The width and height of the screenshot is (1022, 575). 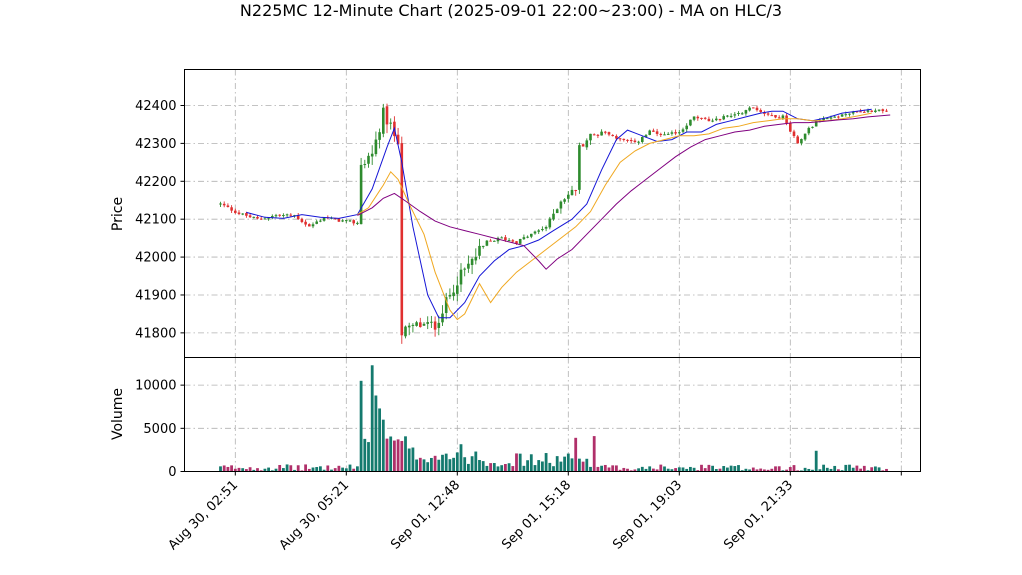 I want to click on price-tick-label: 41800, so click(x=155, y=333).